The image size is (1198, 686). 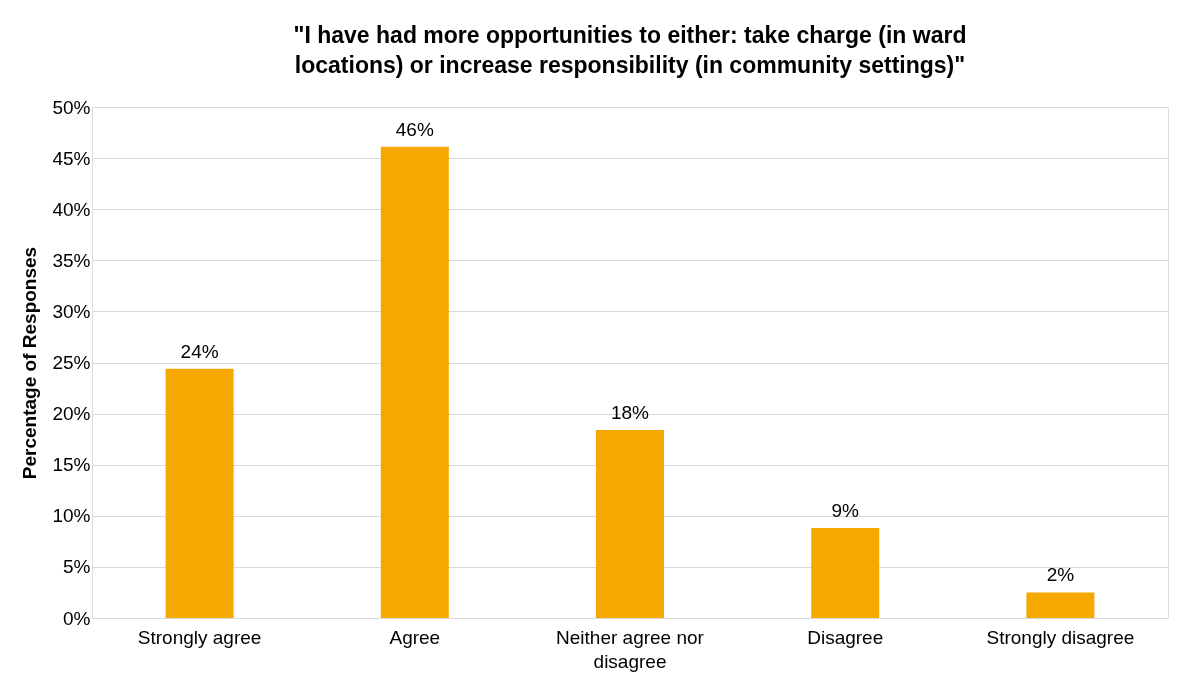 I want to click on y-tick-label: 0%, so click(x=77, y=618).